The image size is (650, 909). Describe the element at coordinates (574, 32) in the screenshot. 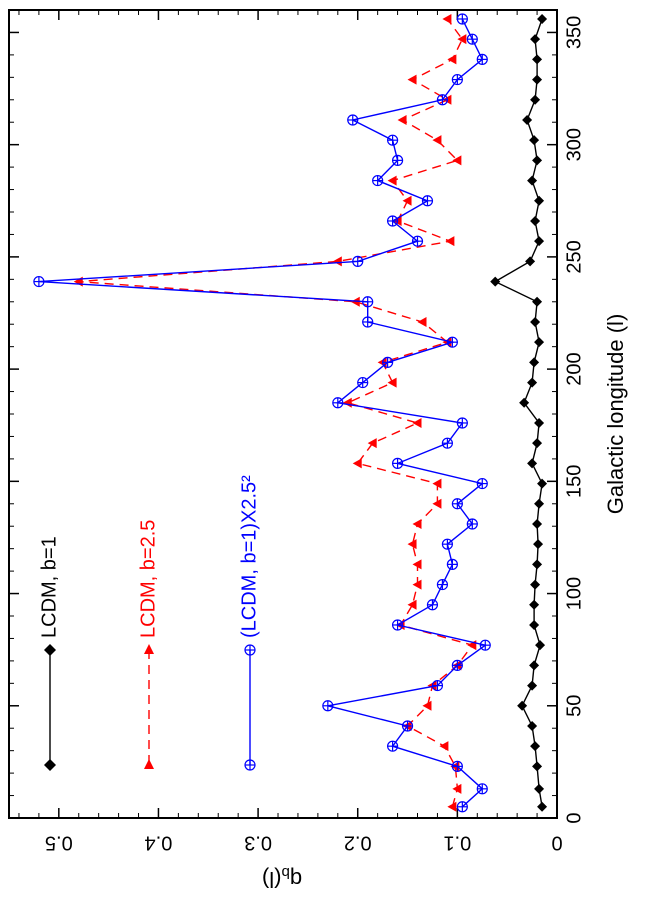

I see `x-tick-label: 350` at that location.